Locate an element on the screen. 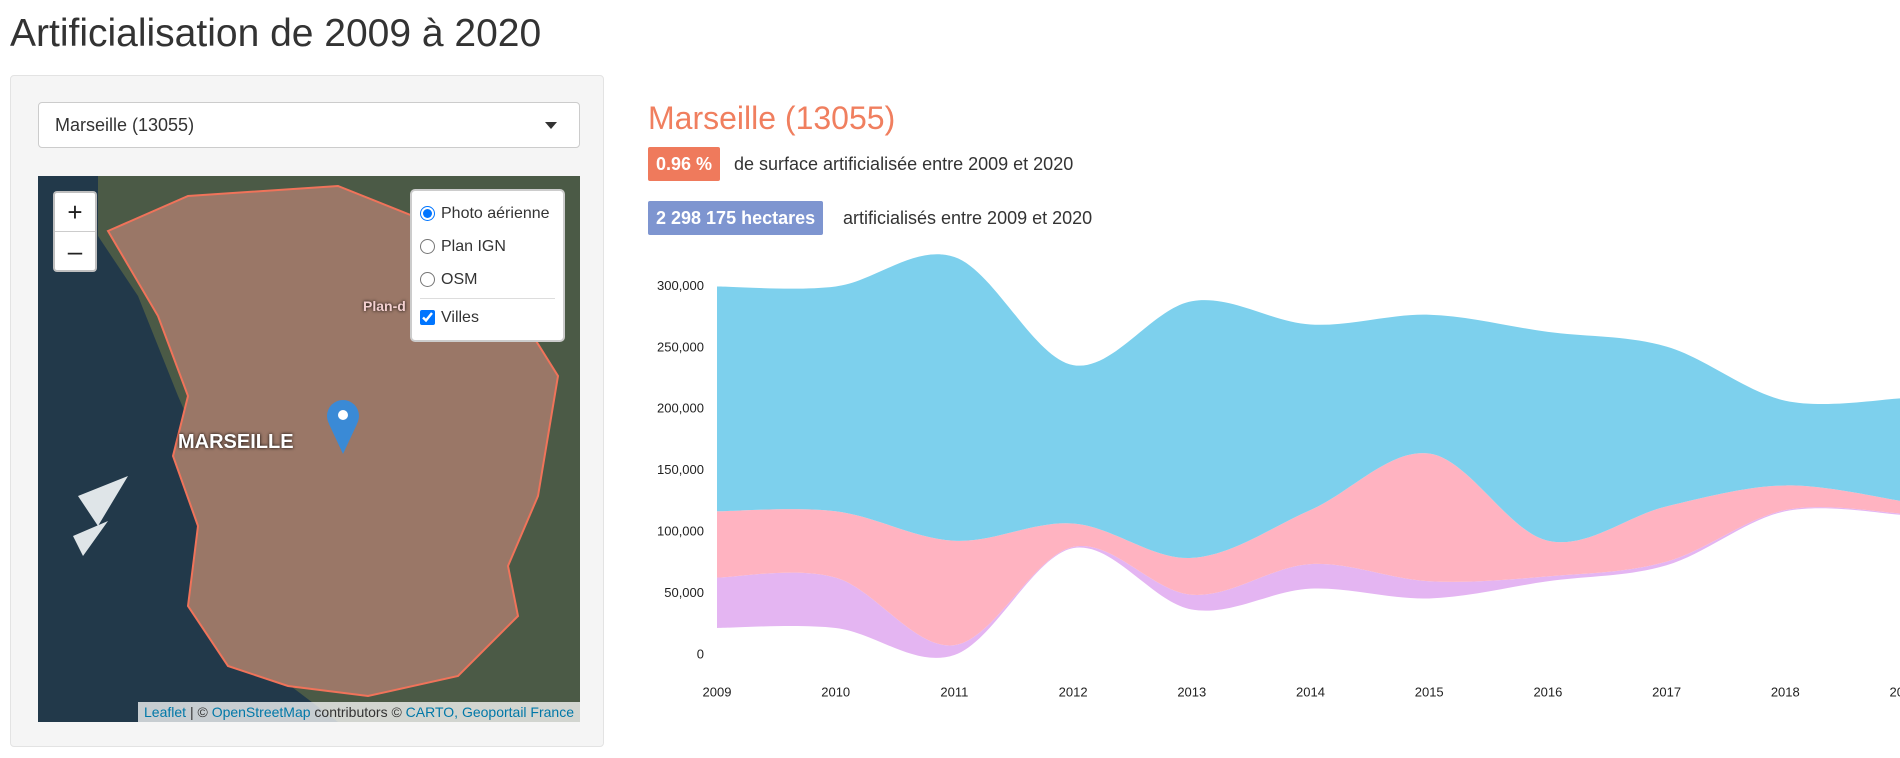 The height and width of the screenshot is (758, 1900). rate-badge: 0.96 % is located at coordinates (684, 164).